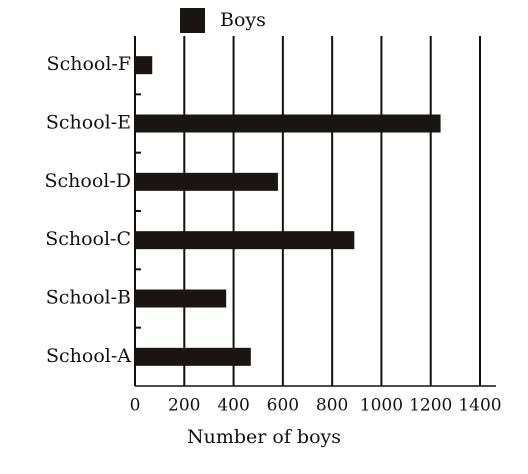 The width and height of the screenshot is (528, 474). What do you see at coordinates (430, 406) in the screenshot?
I see `x-tick-label: 1200` at bounding box center [430, 406].